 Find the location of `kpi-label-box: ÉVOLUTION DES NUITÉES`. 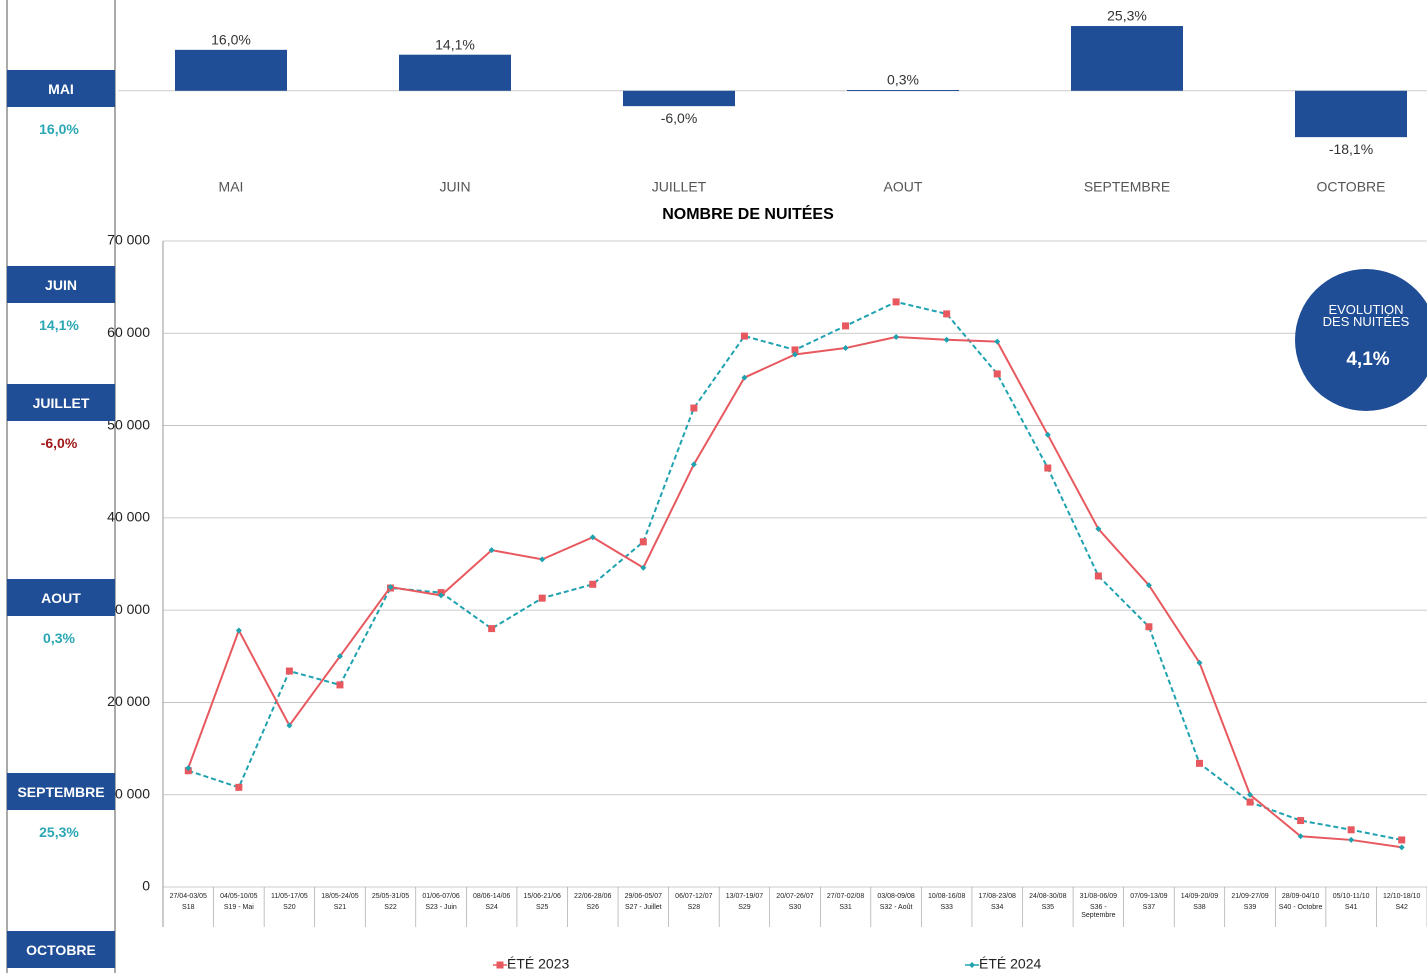

kpi-label-box: ÉVOLUTION DES NUITÉES is located at coordinates (1366, 316).